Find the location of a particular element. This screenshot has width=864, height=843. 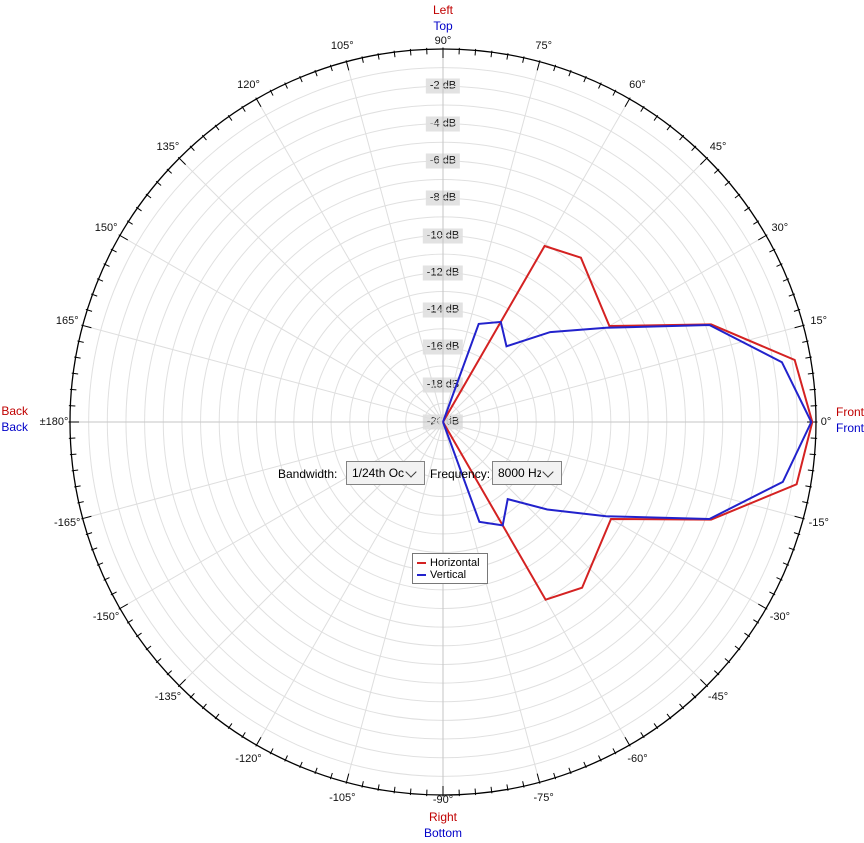

angle-label: -105° is located at coordinates (342, 797).